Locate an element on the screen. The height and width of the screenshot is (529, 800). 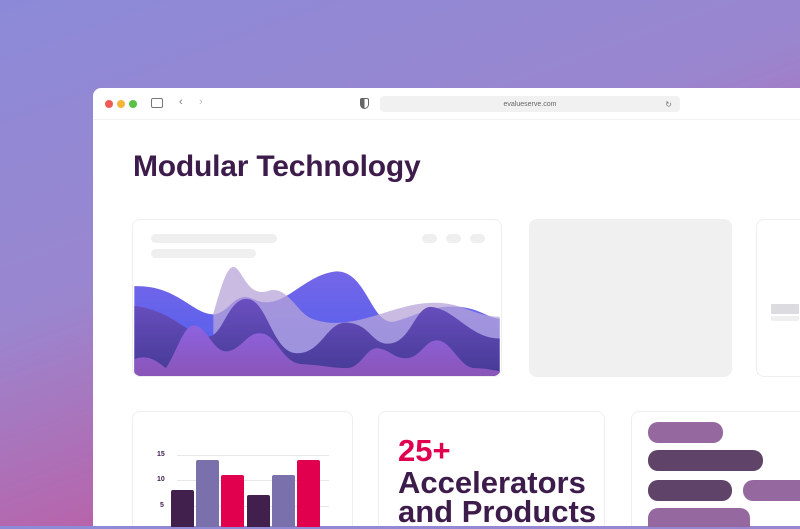
bar-chart-card: 15 10 5 is located at coordinates (242, 469).